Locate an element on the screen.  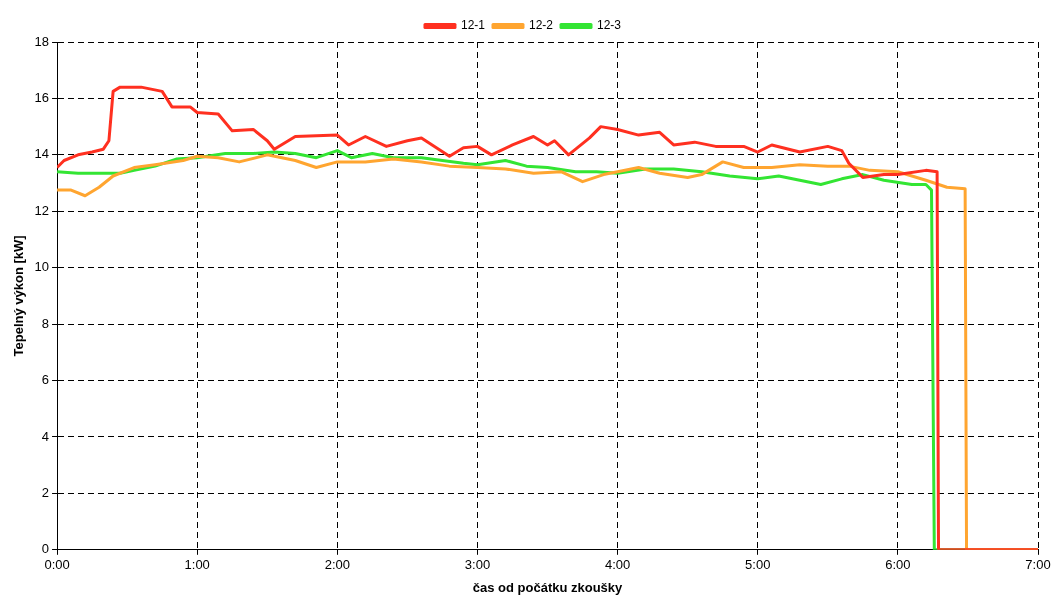
y-tick-label: 8 is located at coordinates (45, 323).